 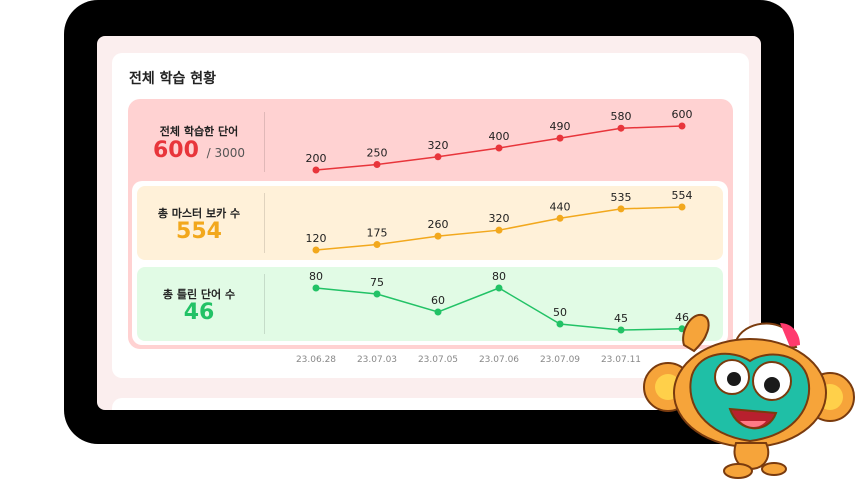 I want to click on wrong-panel, so click(x=430, y=304).